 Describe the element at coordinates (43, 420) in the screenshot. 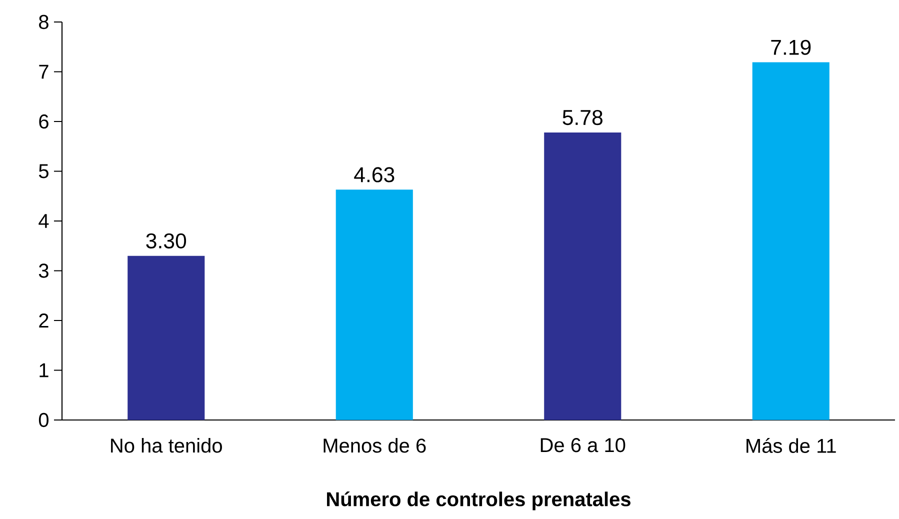

I see `y-tick-label: 0` at that location.